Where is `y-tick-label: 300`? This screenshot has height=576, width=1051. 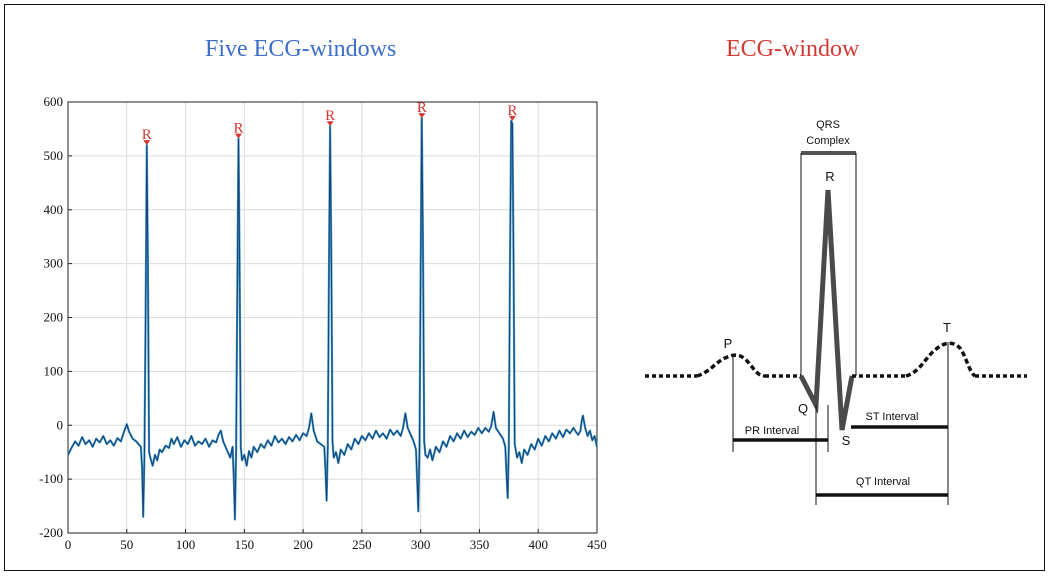 y-tick-label: 300 is located at coordinates (54, 263).